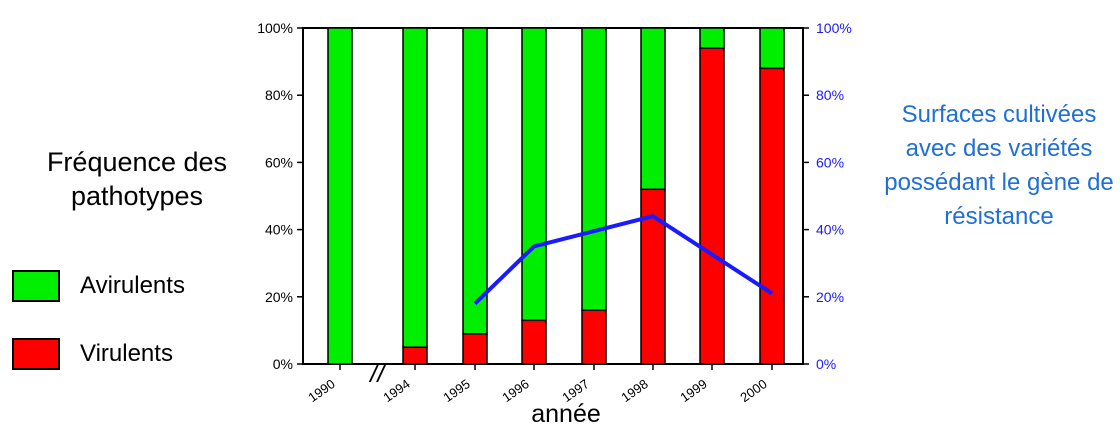 This screenshot has height=436, width=1120. I want to click on surface-line, so click(623, 259).